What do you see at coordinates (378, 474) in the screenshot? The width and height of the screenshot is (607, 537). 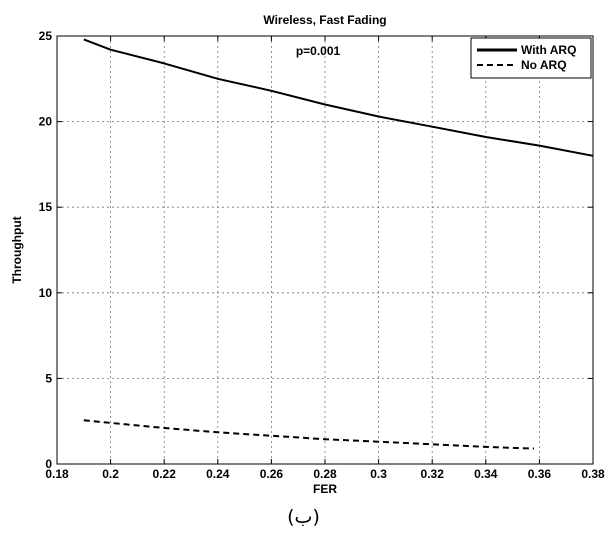 I see `x-tick-label: 0.3` at bounding box center [378, 474].